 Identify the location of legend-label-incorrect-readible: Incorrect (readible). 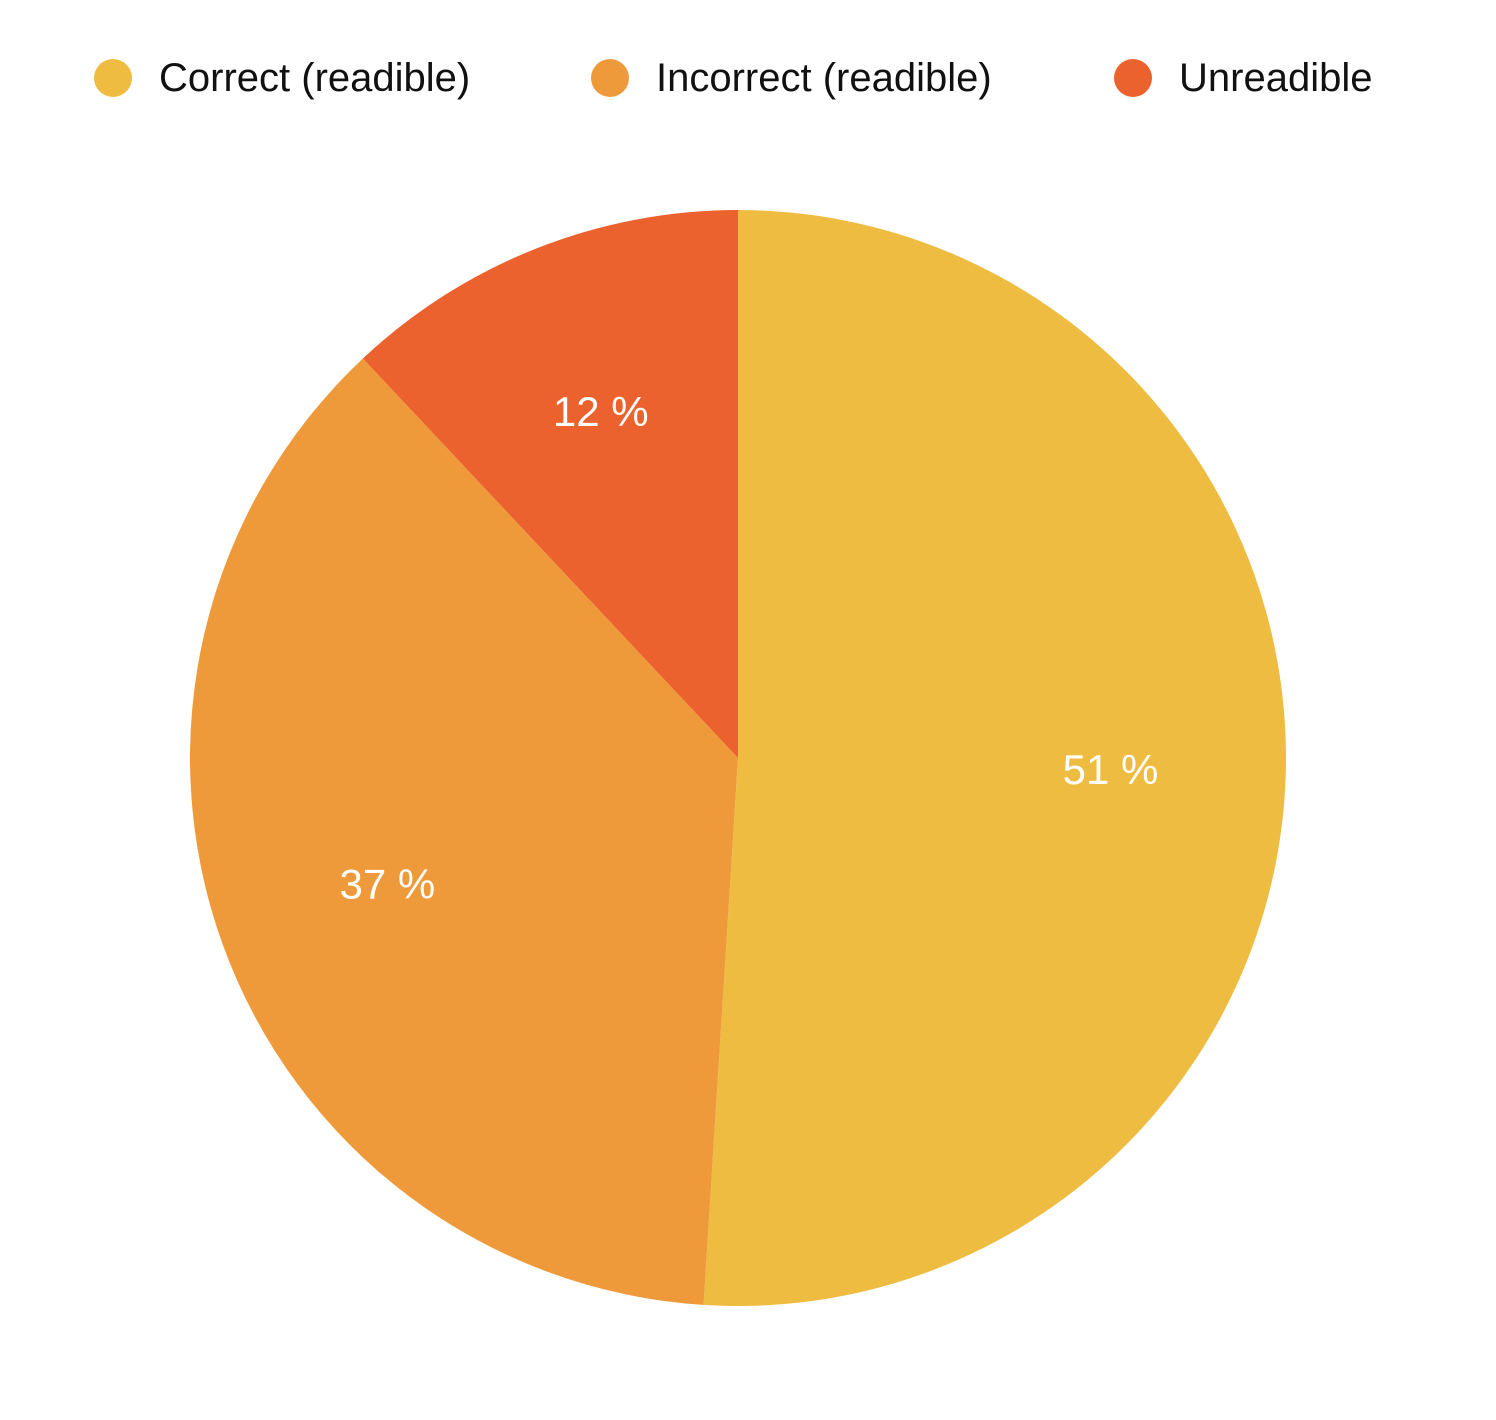
(824, 78).